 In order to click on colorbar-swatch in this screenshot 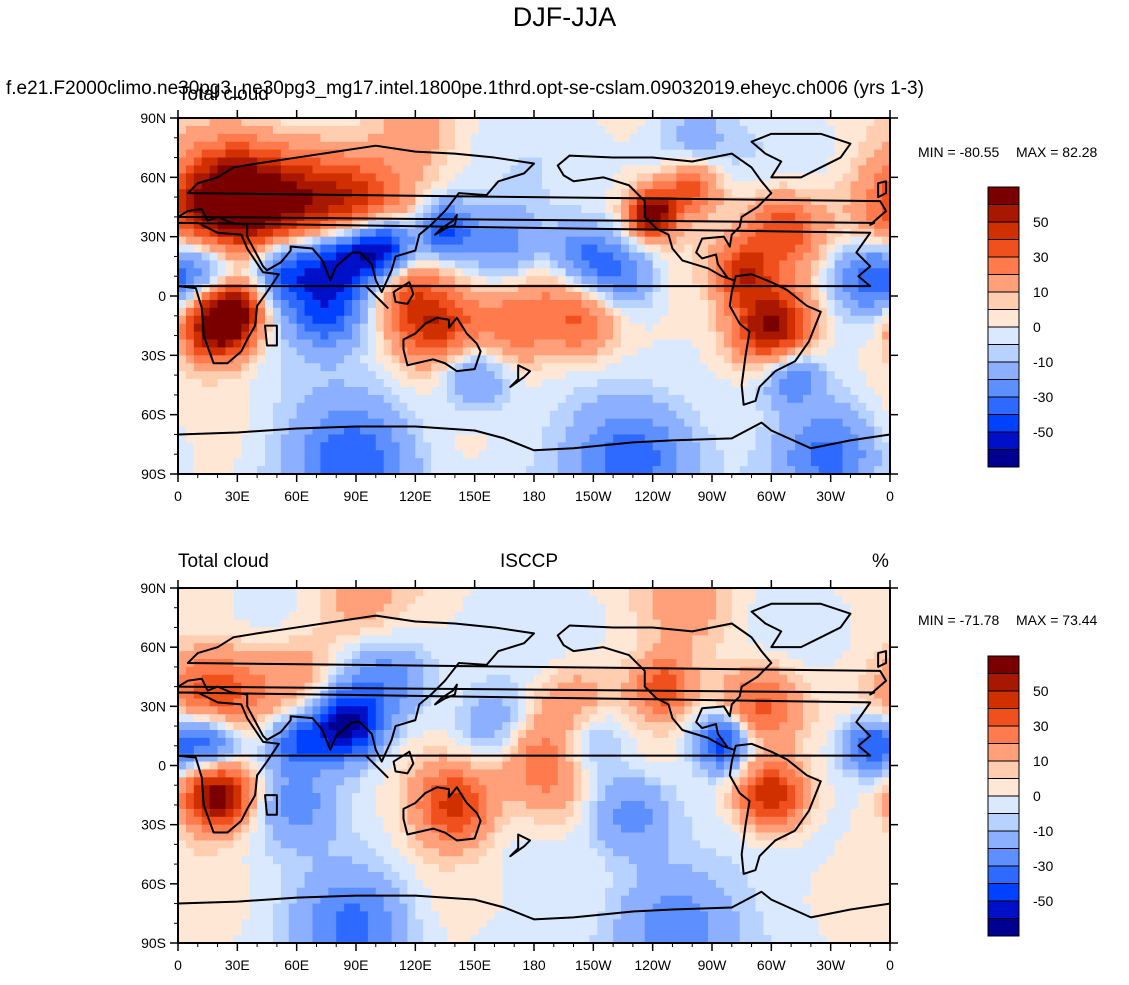, I will do `click(1003, 405)`.